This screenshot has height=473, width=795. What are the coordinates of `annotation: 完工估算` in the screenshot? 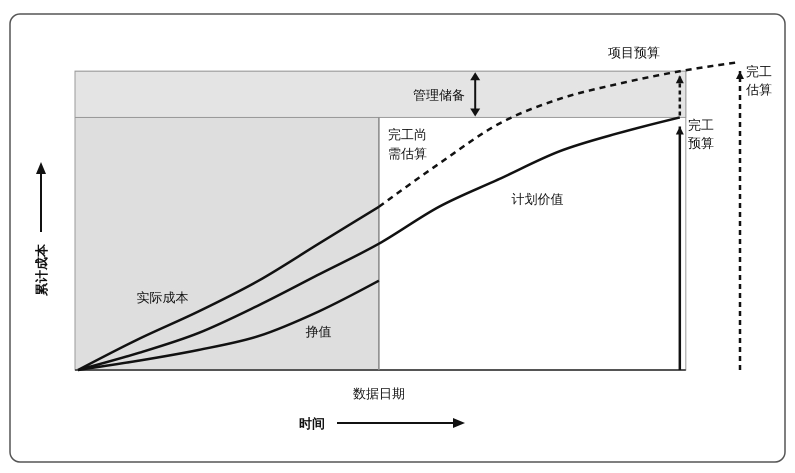 It's located at (758, 81).